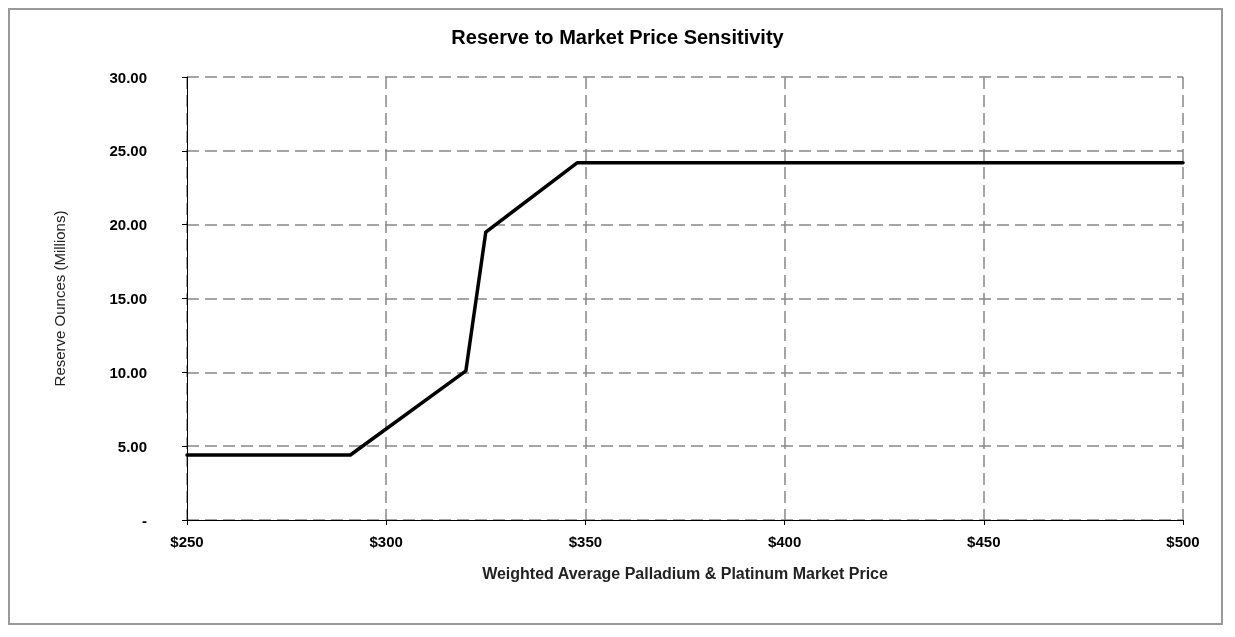  I want to click on x-tick-label: $300, so click(386, 541).